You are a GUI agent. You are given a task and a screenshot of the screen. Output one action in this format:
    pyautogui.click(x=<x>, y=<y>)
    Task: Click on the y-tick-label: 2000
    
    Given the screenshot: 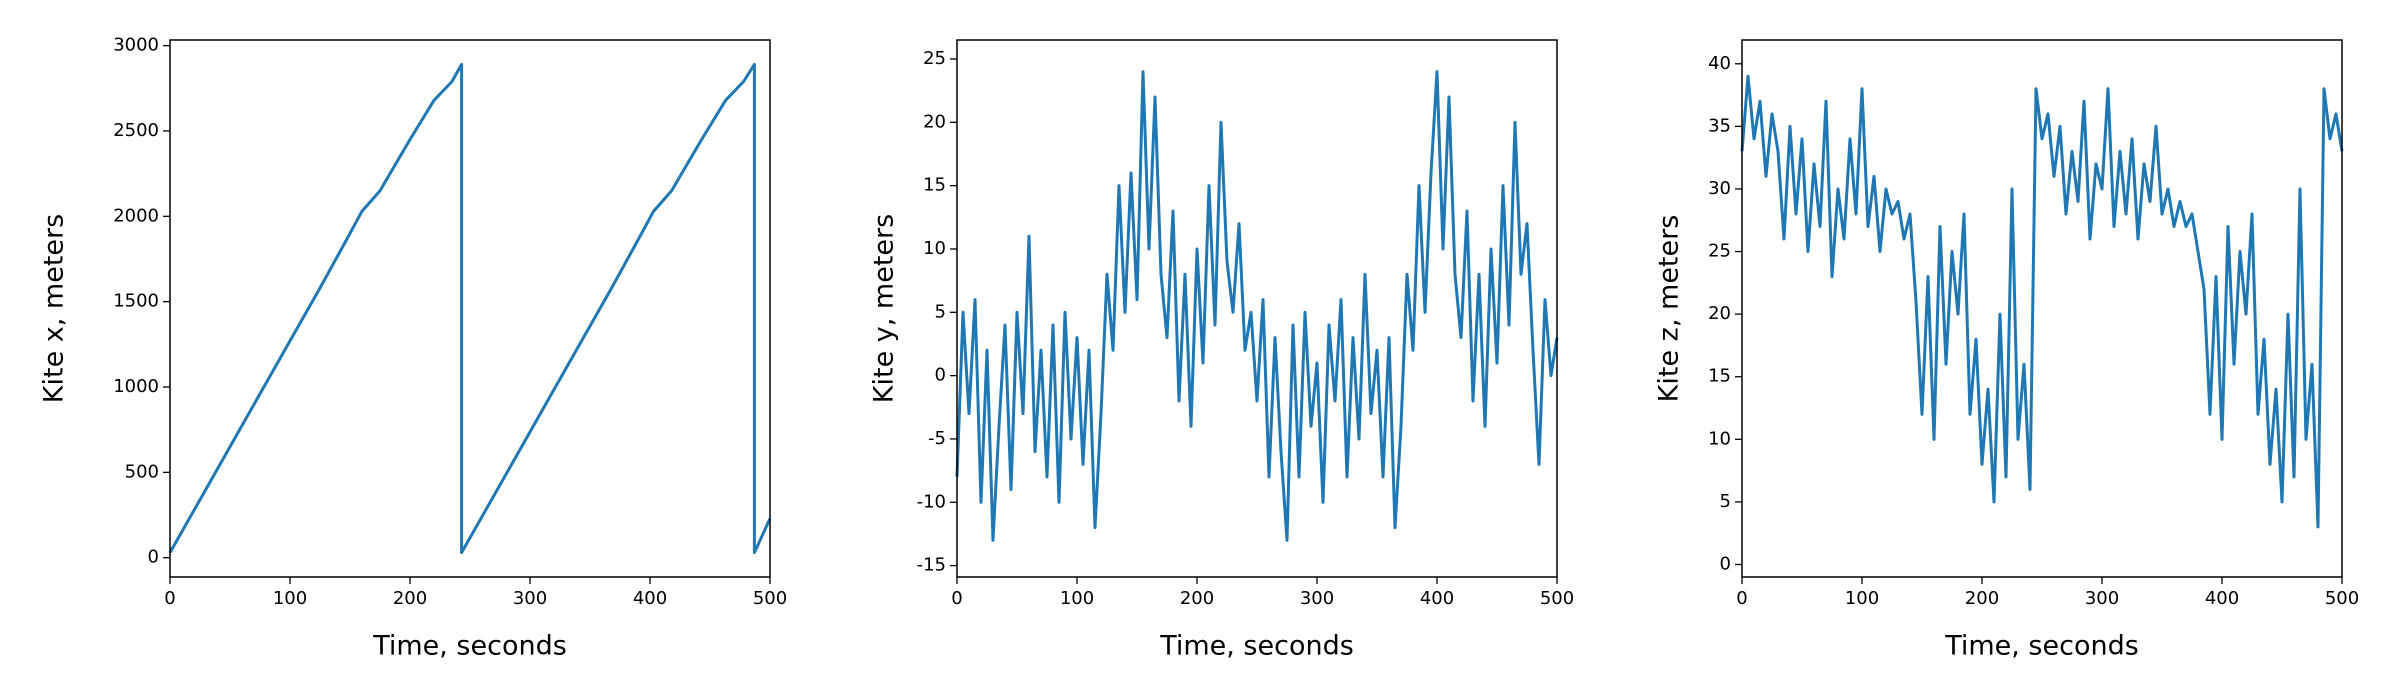 What is the action you would take?
    pyautogui.click(x=136, y=215)
    